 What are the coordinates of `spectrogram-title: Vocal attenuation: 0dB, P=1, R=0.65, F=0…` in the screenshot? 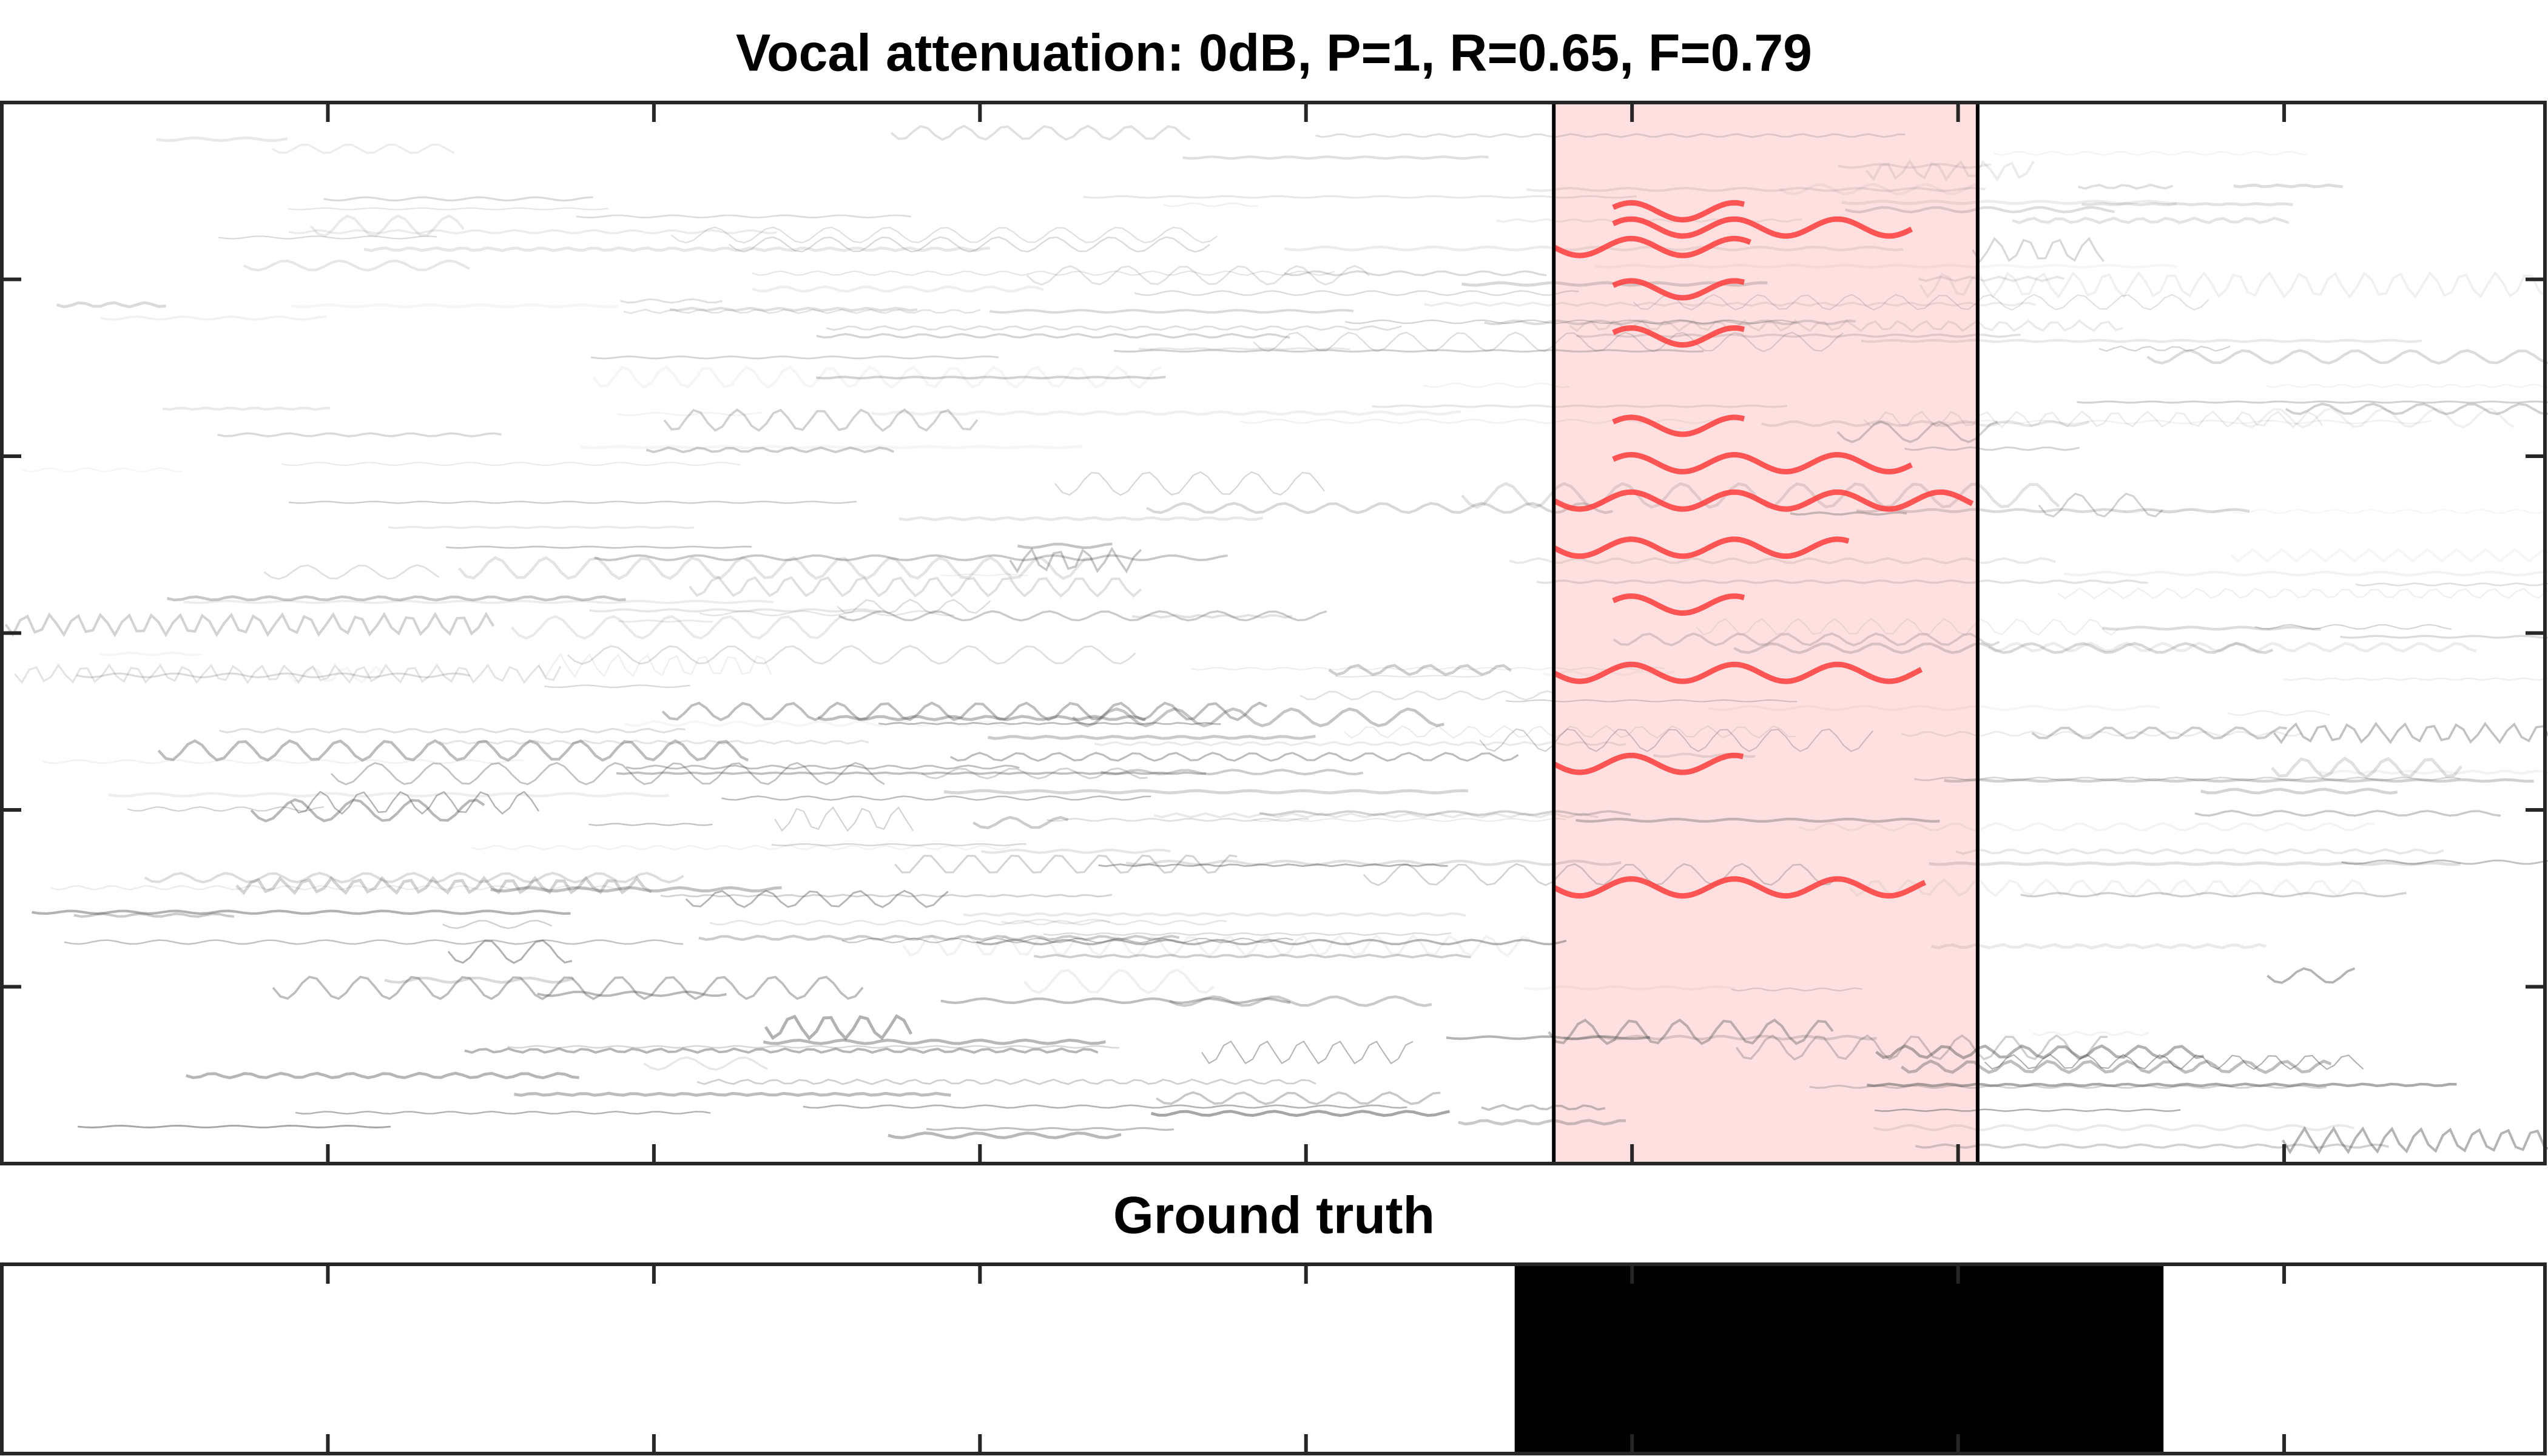 It's located at (1274, 53).